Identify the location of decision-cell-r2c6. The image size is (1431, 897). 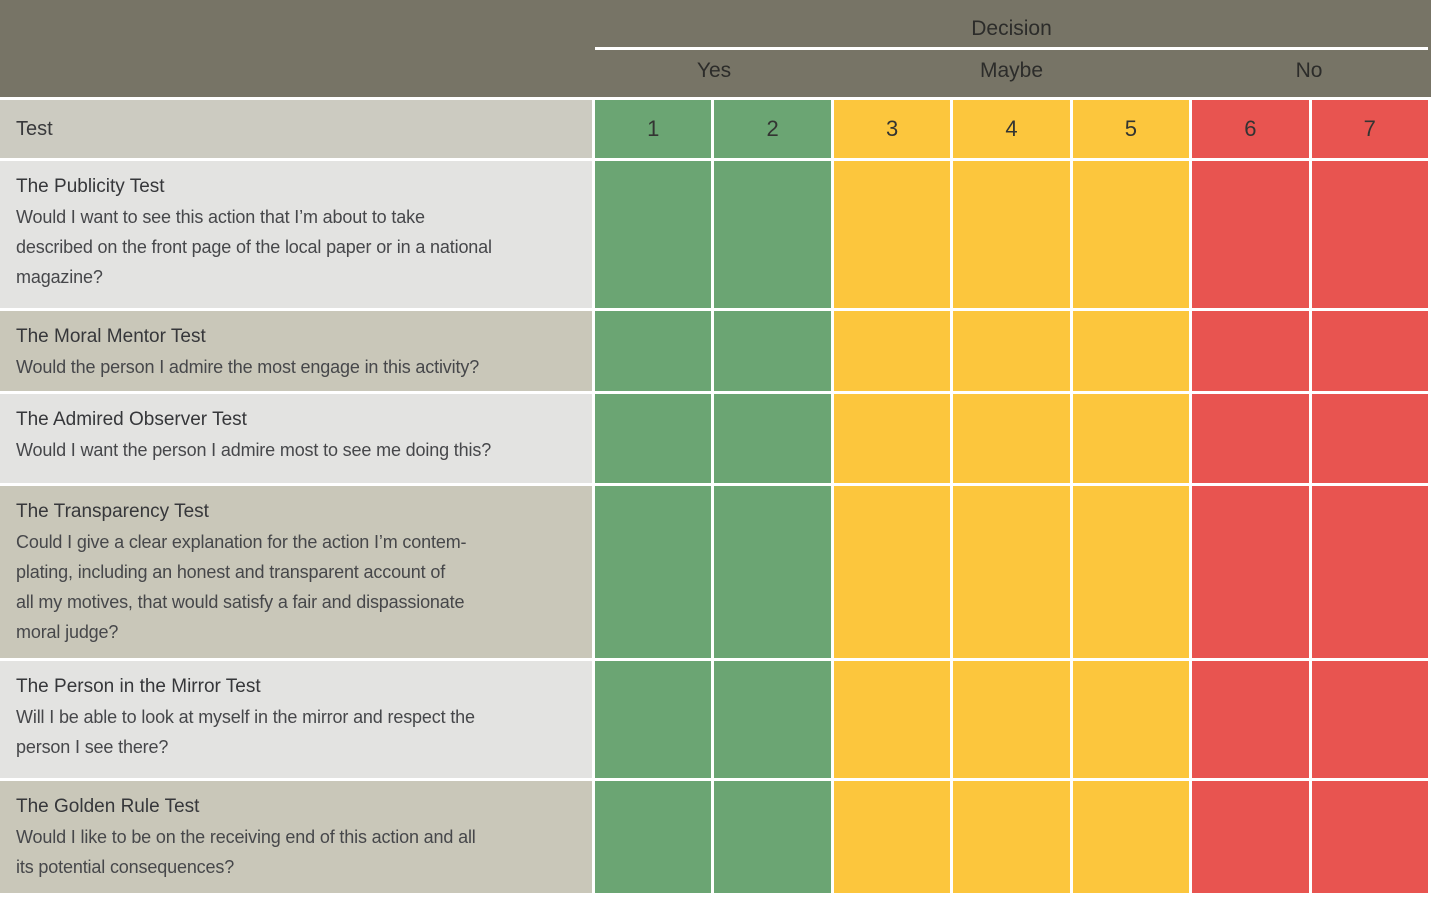
(1250, 351).